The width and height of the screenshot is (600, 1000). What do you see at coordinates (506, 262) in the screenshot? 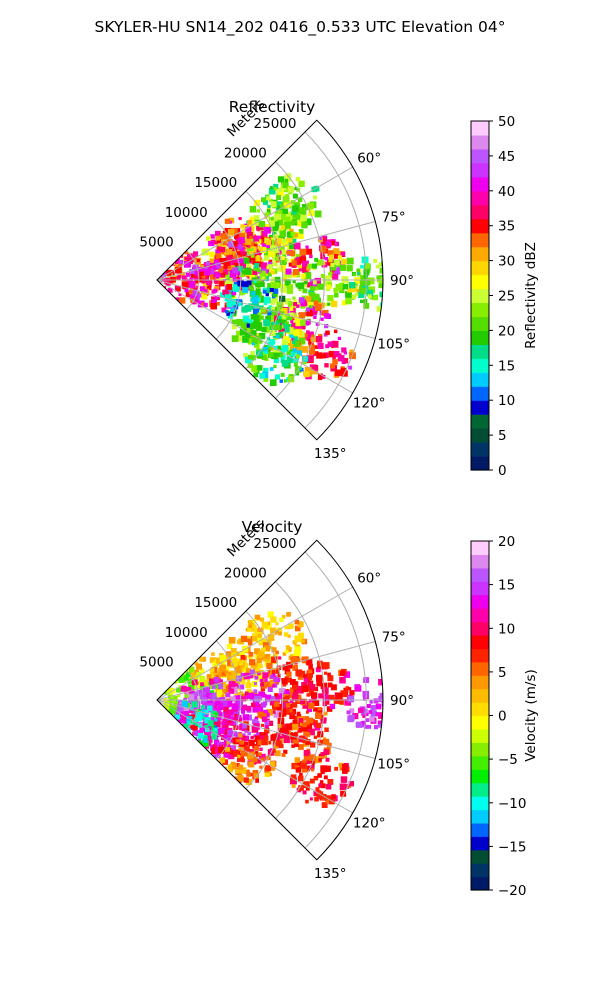
I see `colorbar-tick-label: 30` at bounding box center [506, 262].